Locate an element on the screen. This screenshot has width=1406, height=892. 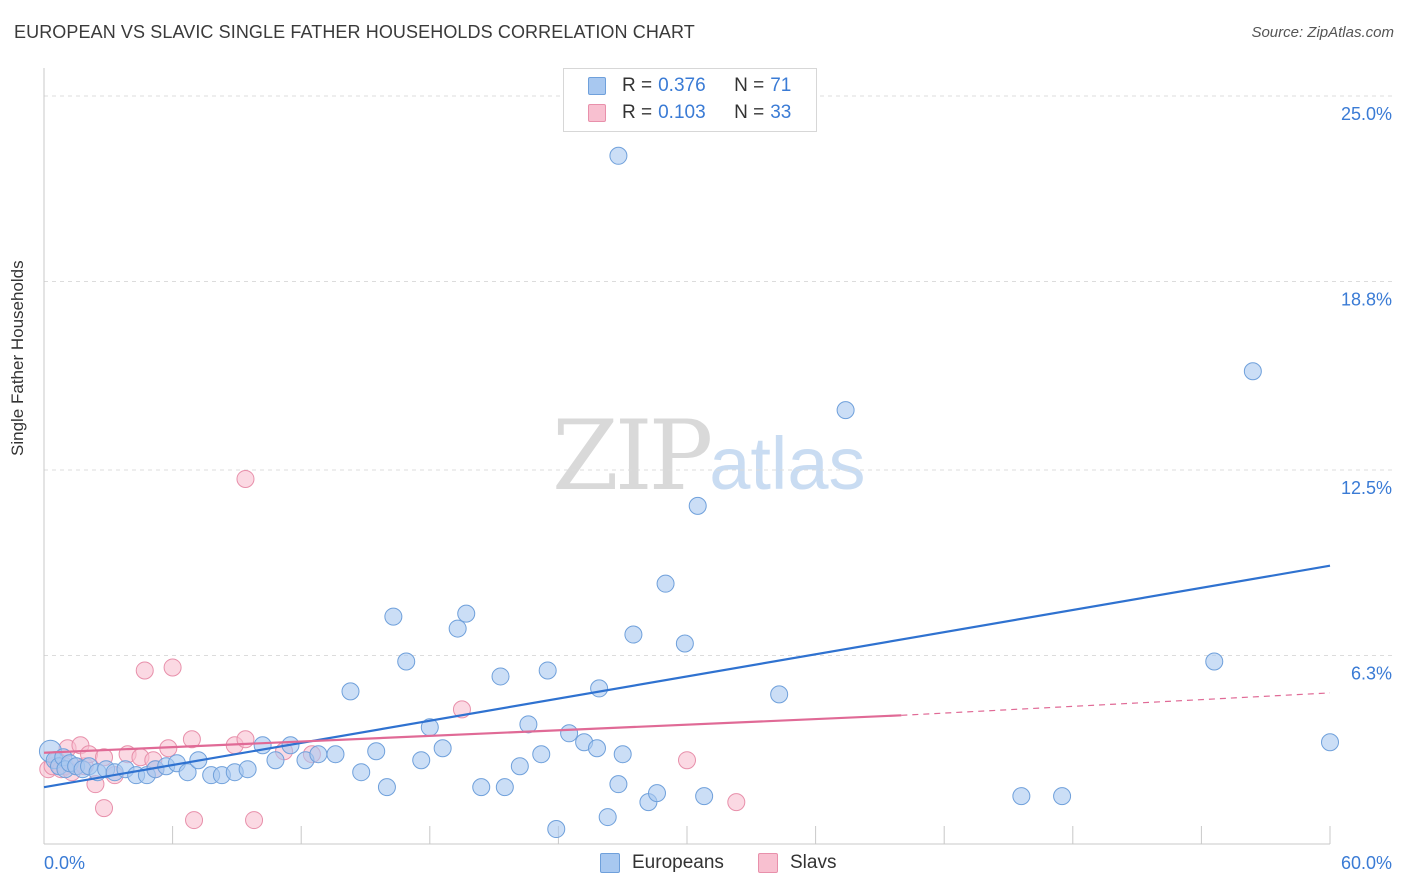
slavs-trend-extension is located at coordinates (1116, 704).